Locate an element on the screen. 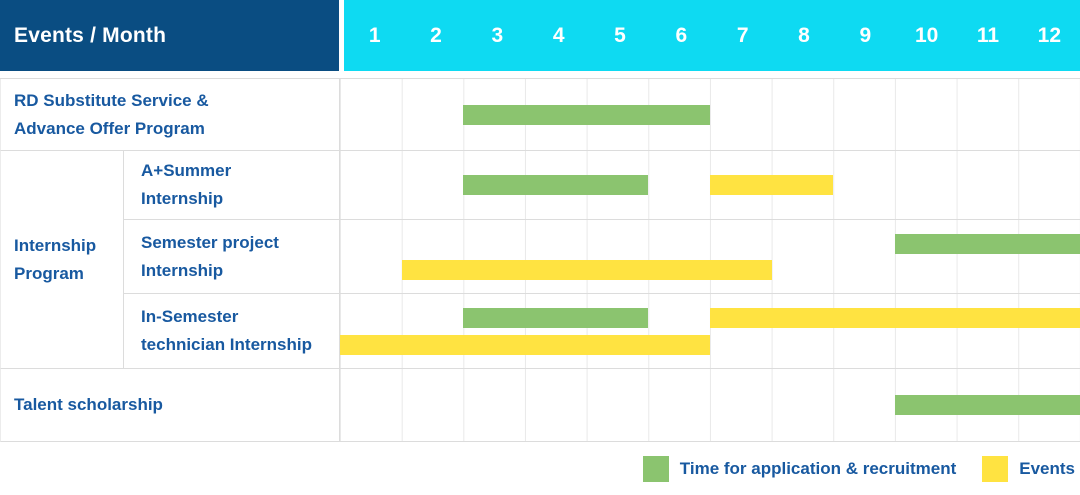 This screenshot has height=495, width=1080. month-label-8: 8 is located at coordinates (804, 35).